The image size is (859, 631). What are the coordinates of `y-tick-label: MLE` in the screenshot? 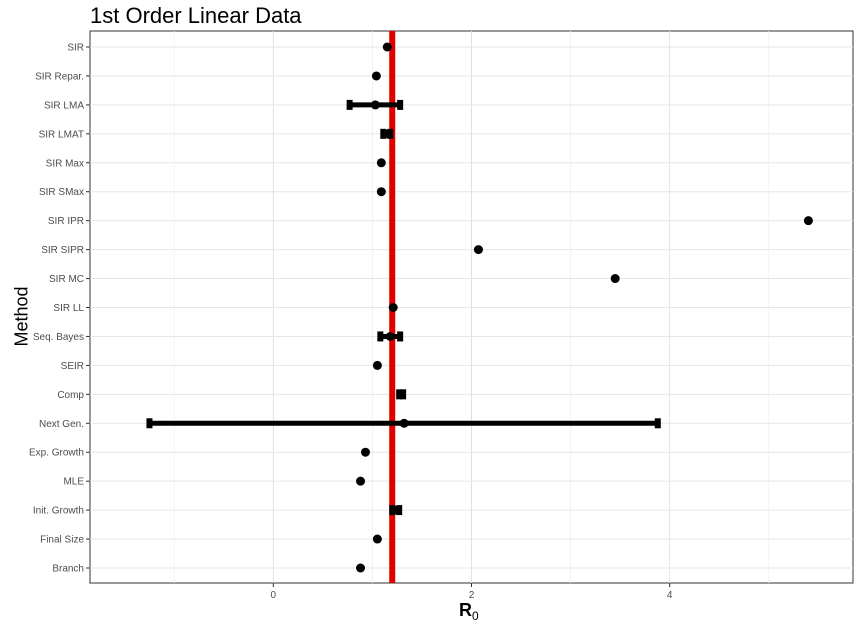 It's located at (73, 482).